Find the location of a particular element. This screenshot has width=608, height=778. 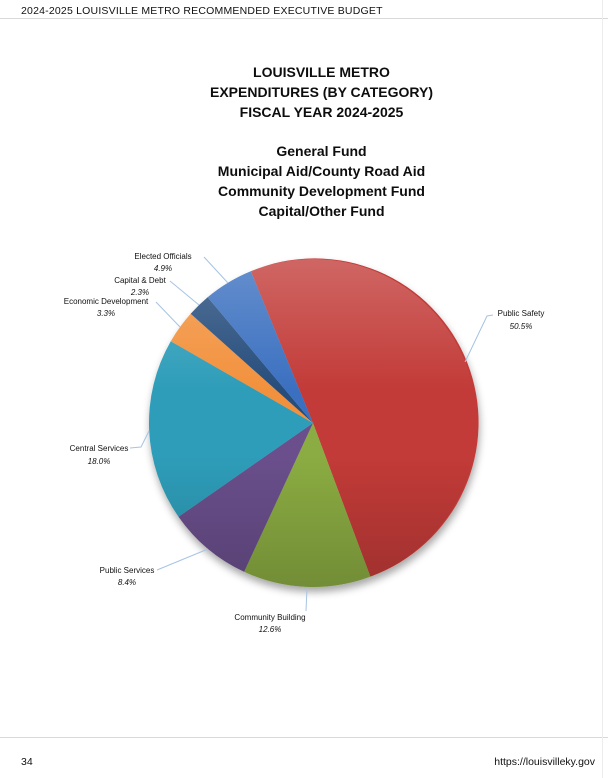

footer-url: https://louisvilleky.gov is located at coordinates (544, 762).